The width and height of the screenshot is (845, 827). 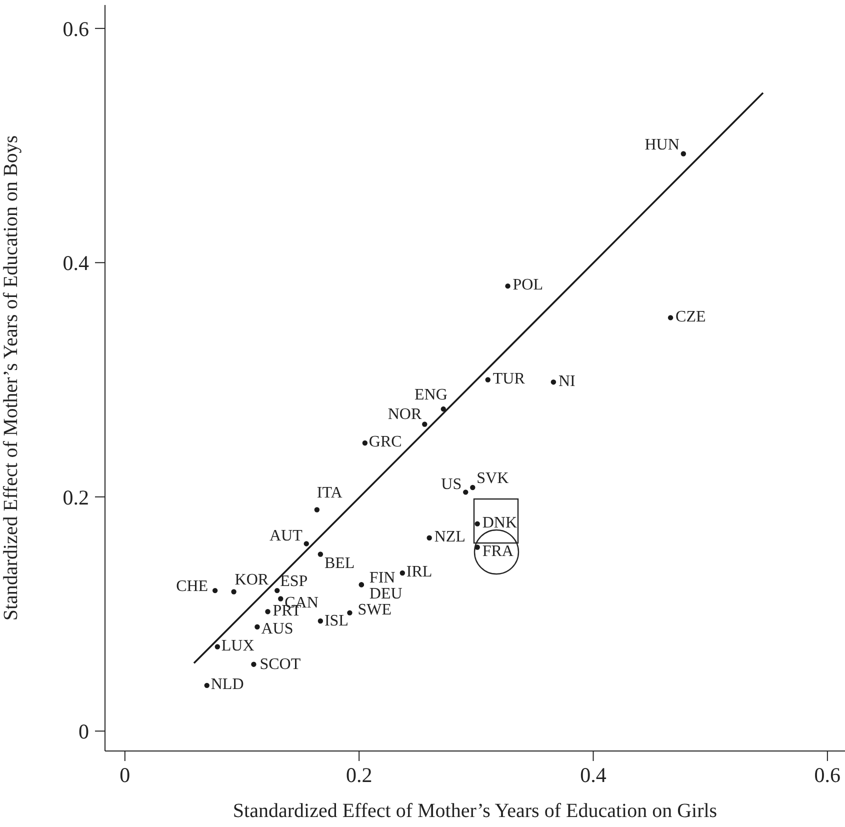 What do you see at coordinates (691, 317) in the screenshot?
I see `annotation: CZE` at bounding box center [691, 317].